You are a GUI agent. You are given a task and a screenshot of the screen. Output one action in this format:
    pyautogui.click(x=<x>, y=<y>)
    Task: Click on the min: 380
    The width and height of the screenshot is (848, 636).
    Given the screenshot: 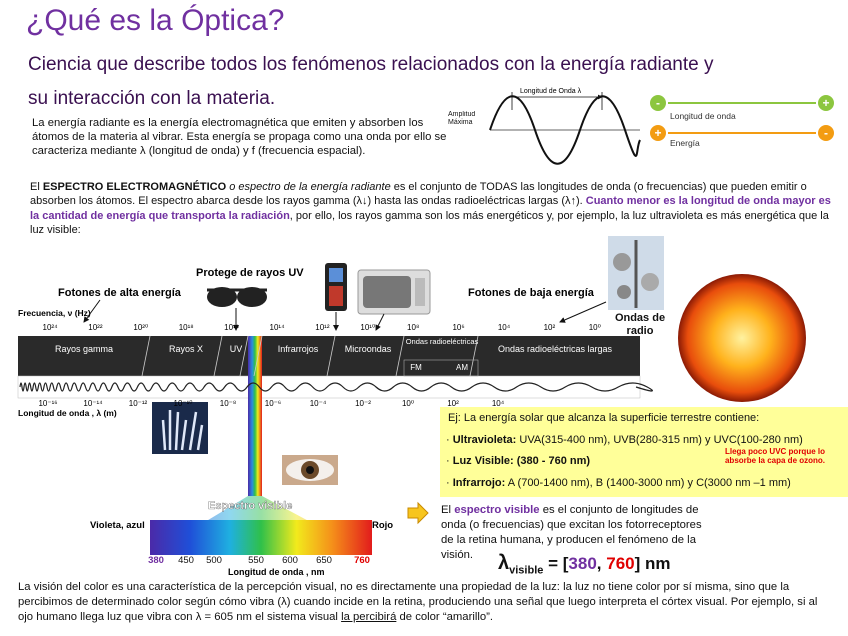 What is the action you would take?
    pyautogui.click(x=582, y=563)
    